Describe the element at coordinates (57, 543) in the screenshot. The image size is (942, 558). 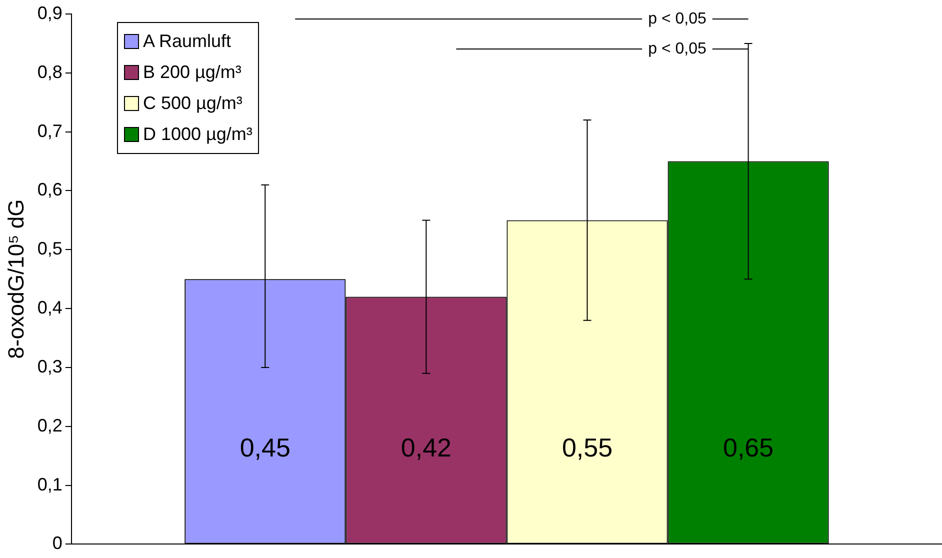
I see `y-tick-label: 0` at that location.